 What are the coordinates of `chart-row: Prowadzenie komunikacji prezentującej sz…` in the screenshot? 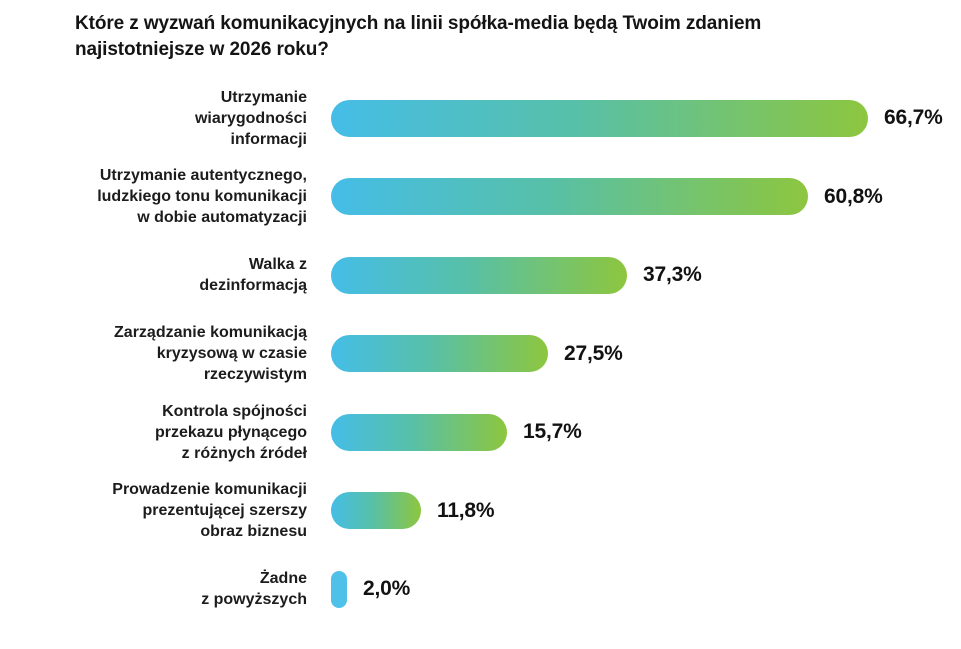 It's located at (480, 511).